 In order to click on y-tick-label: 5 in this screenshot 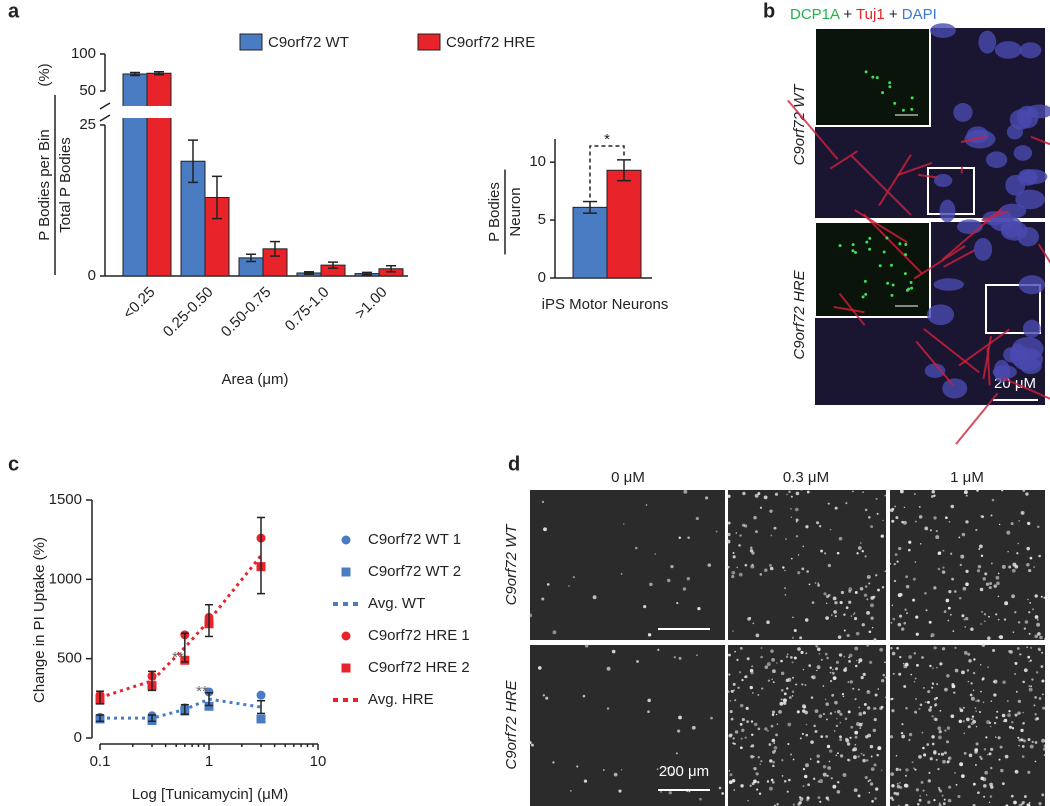, I will do `click(542, 219)`.